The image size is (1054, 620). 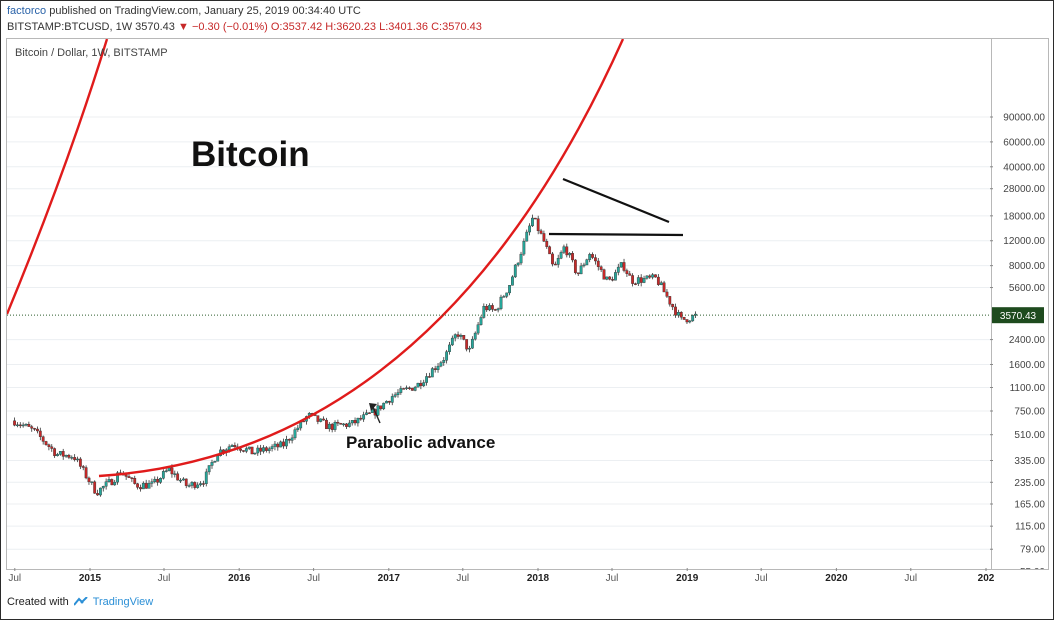 I want to click on price-change: −0.30 (−0.01%), so click(x=229, y=27).